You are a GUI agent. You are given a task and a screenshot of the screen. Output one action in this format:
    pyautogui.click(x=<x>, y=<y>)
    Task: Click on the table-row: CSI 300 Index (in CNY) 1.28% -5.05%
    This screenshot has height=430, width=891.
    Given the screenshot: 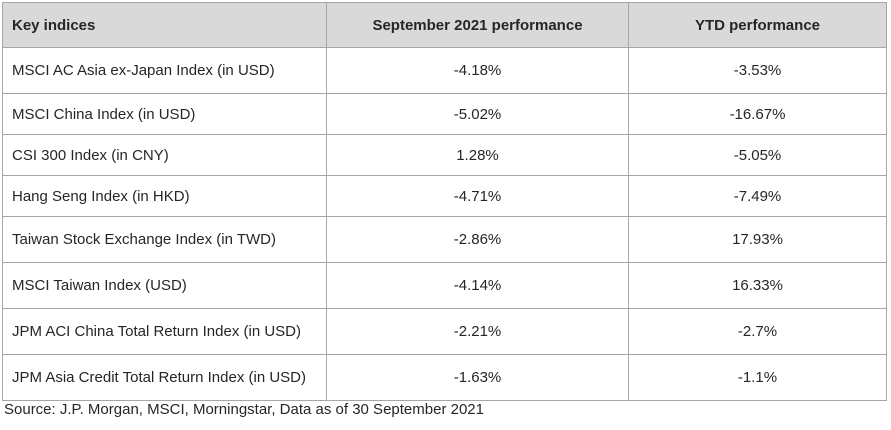 What is the action you would take?
    pyautogui.click(x=444, y=155)
    